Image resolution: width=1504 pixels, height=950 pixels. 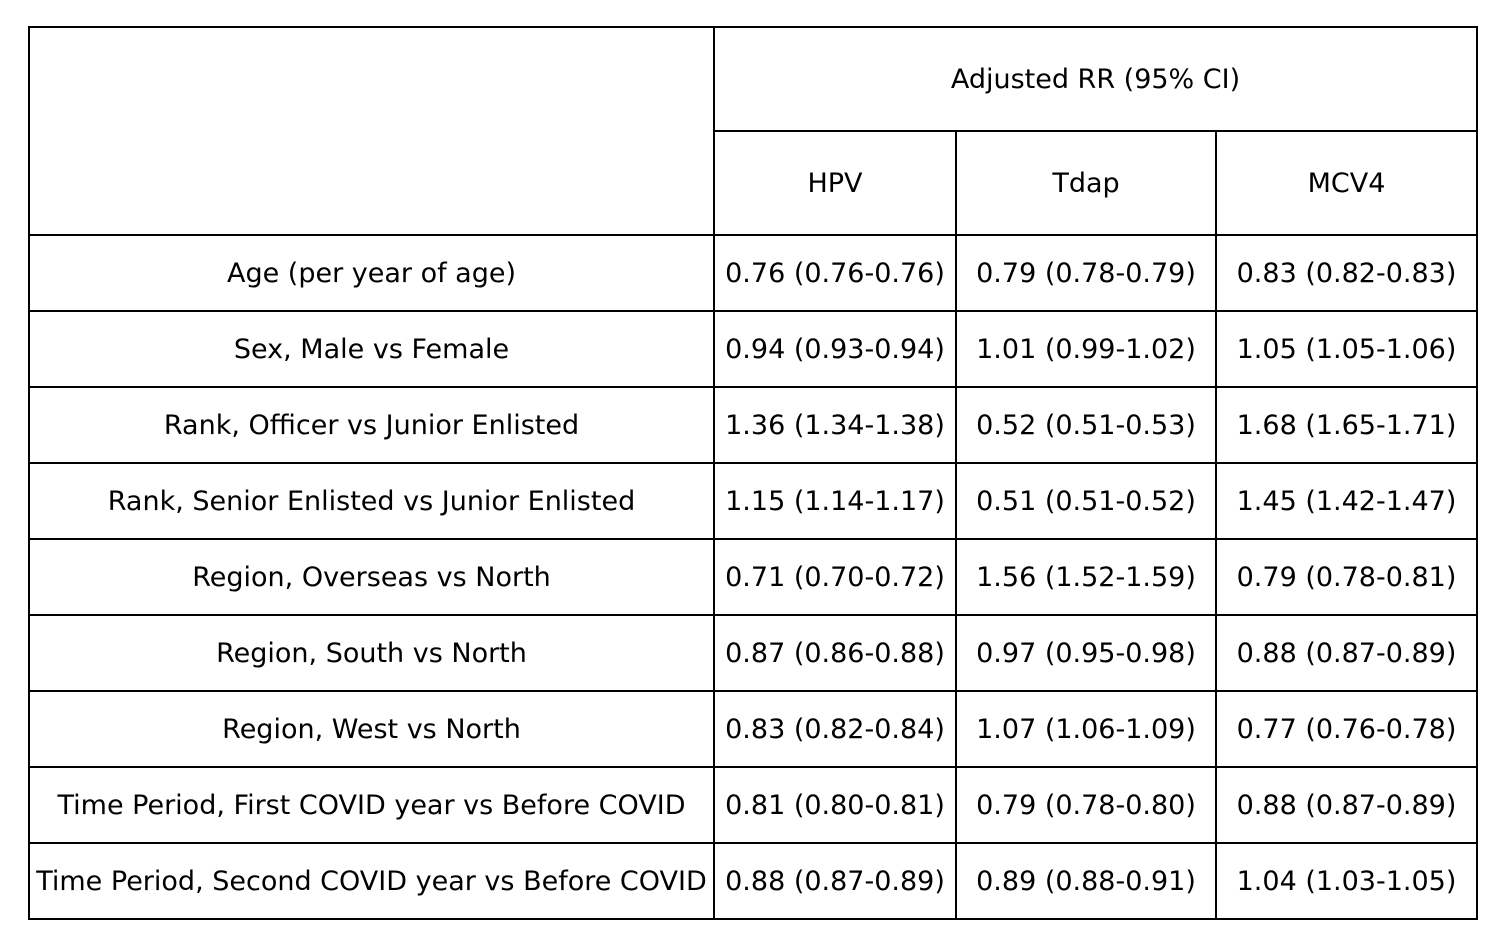 What do you see at coordinates (371, 349) in the screenshot?
I see `row-label: Sex, Male vs Female` at bounding box center [371, 349].